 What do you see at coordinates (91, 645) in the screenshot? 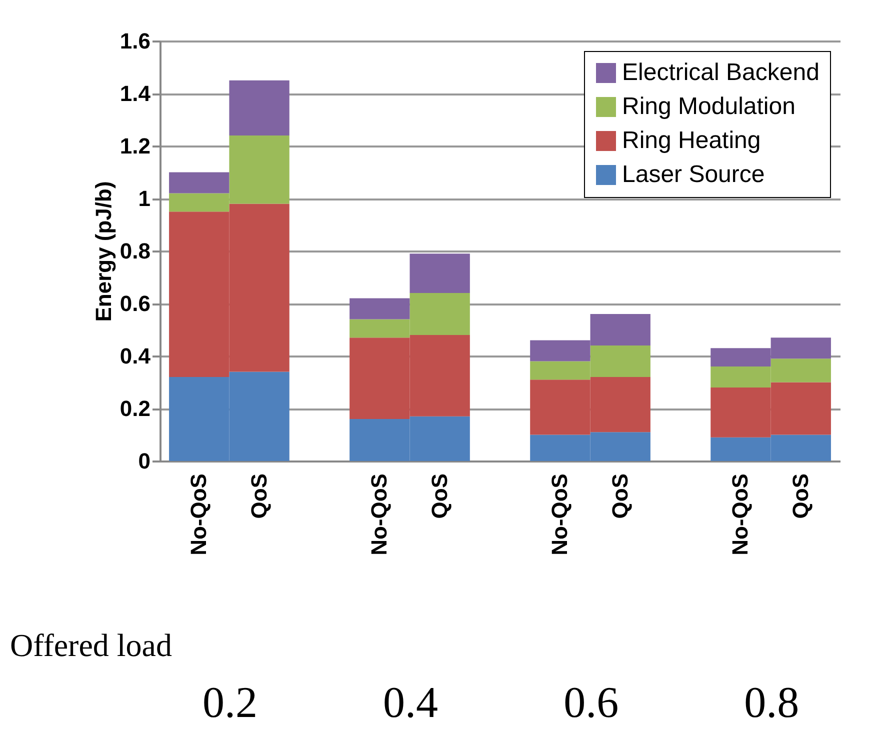
I see `x-axis-title: Offered load` at bounding box center [91, 645].